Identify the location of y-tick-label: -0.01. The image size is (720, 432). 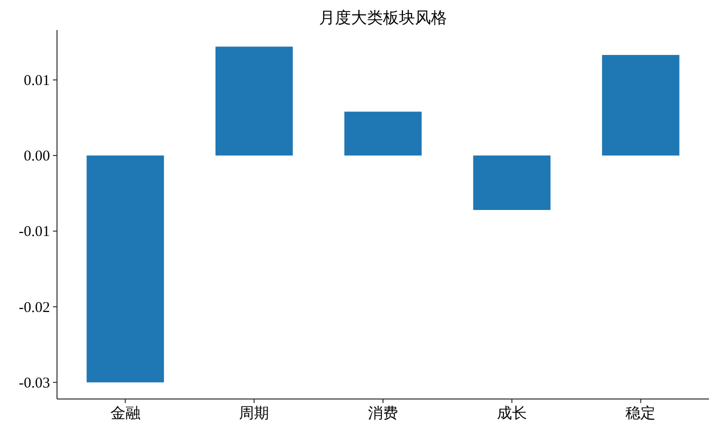
(34, 232).